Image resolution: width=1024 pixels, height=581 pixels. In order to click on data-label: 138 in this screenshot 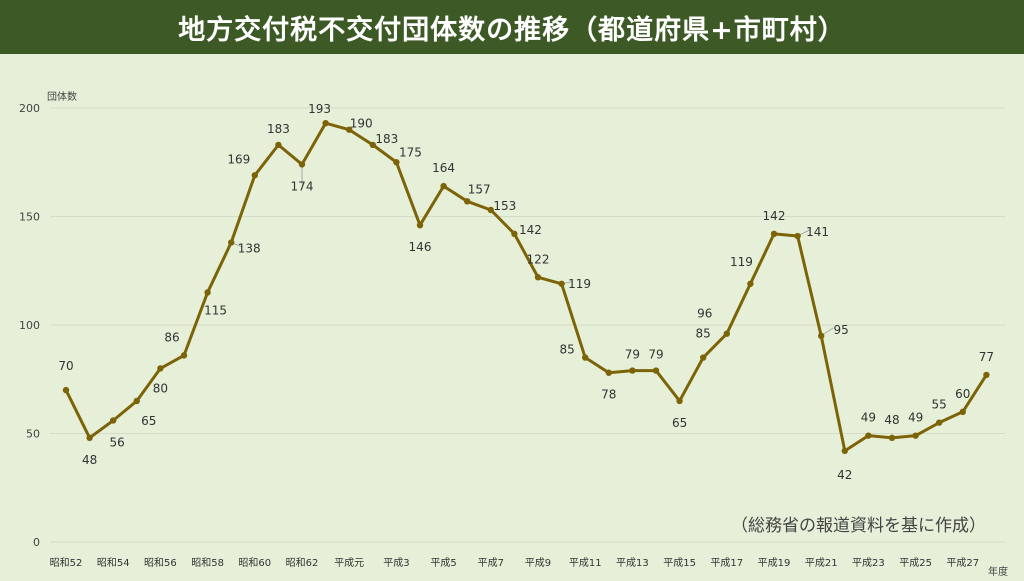, I will do `click(249, 249)`.